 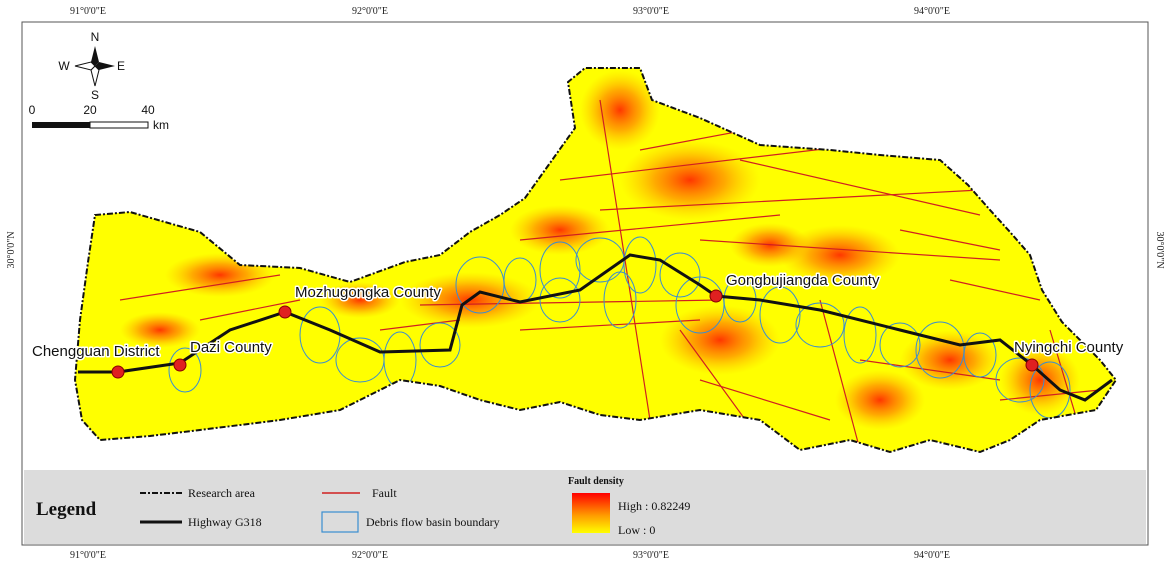 What do you see at coordinates (90, 110) in the screenshot?
I see `scale-label: 20` at bounding box center [90, 110].